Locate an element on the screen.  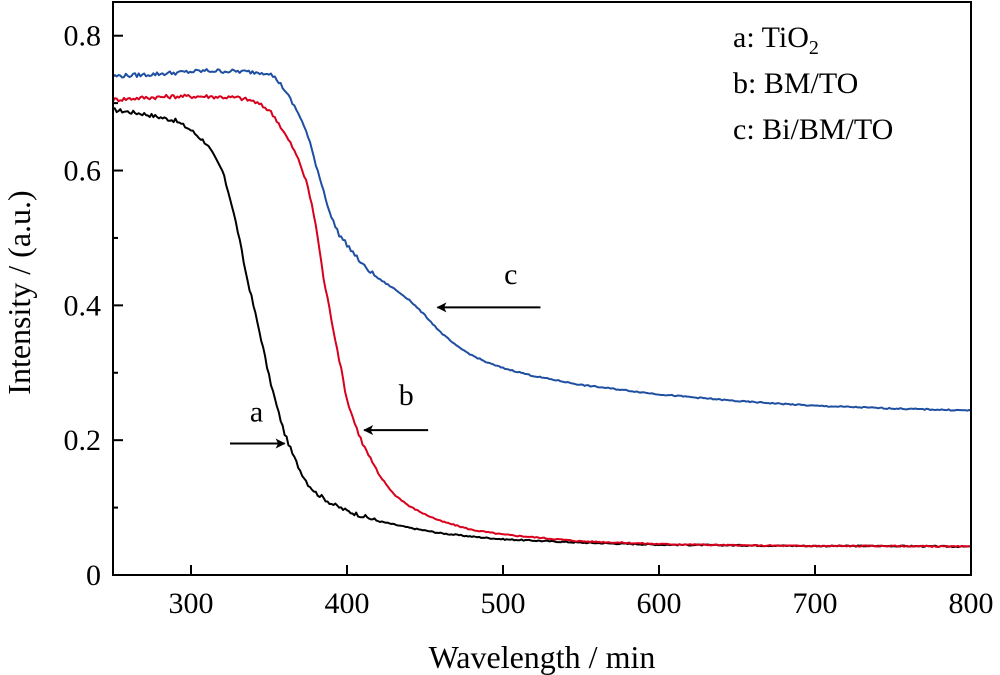
legend-letter: b: is located at coordinates (748, 83).